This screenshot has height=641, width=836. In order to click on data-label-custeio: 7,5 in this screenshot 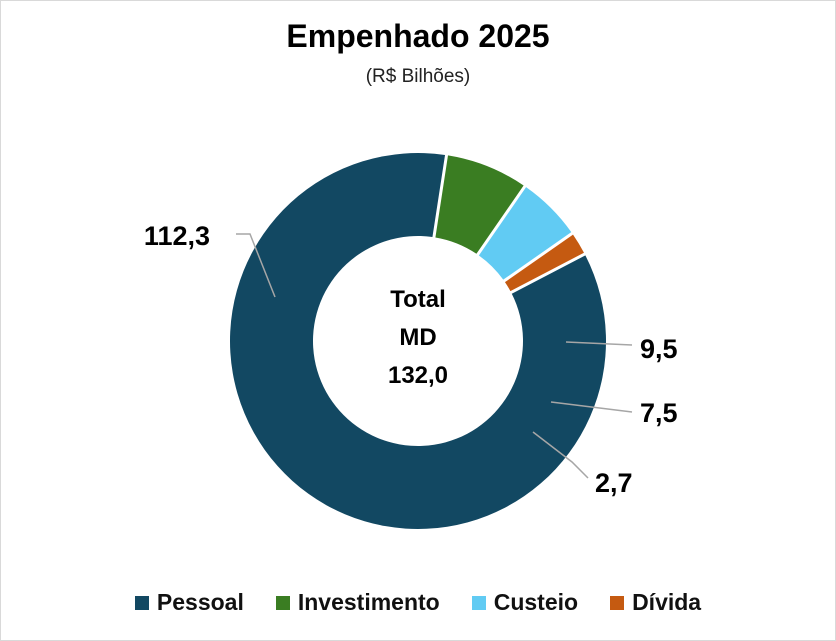, I will do `click(659, 413)`.